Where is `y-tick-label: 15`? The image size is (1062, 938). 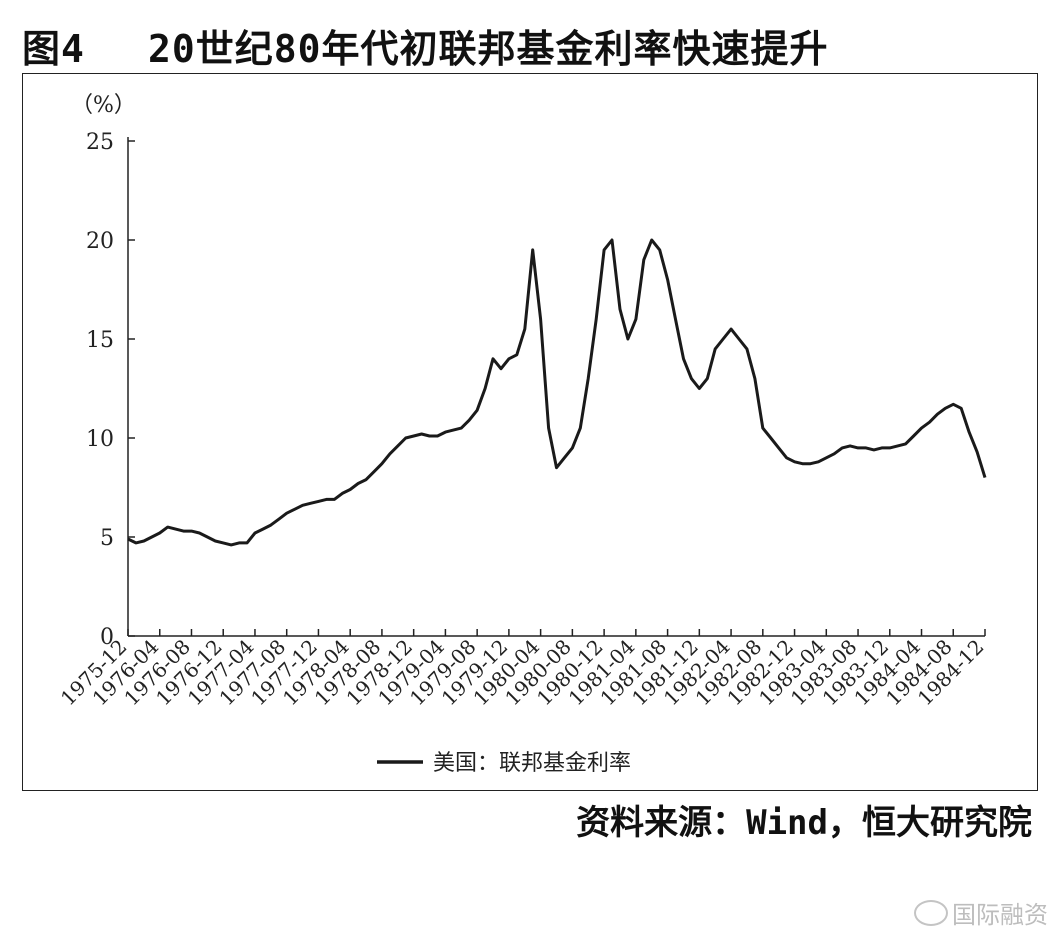
y-tick-label: 15 is located at coordinates (100, 340).